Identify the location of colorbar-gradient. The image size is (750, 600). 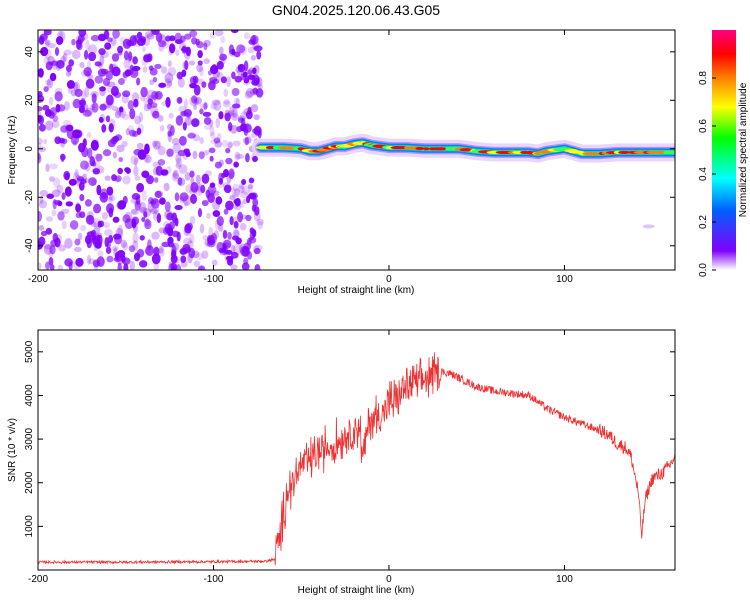
(724, 150).